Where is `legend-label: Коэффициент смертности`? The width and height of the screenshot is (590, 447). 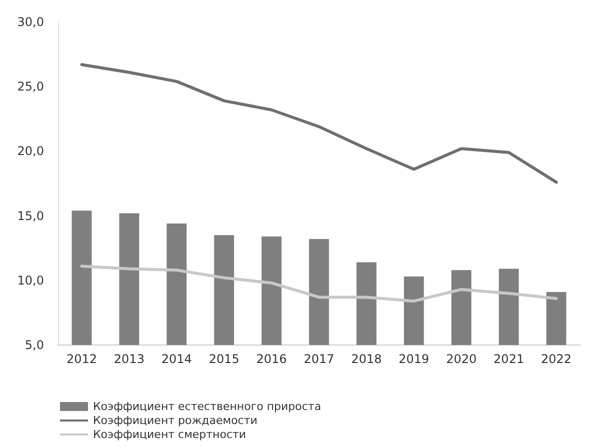 legend-label: Коэффициент смертности is located at coordinates (169, 434).